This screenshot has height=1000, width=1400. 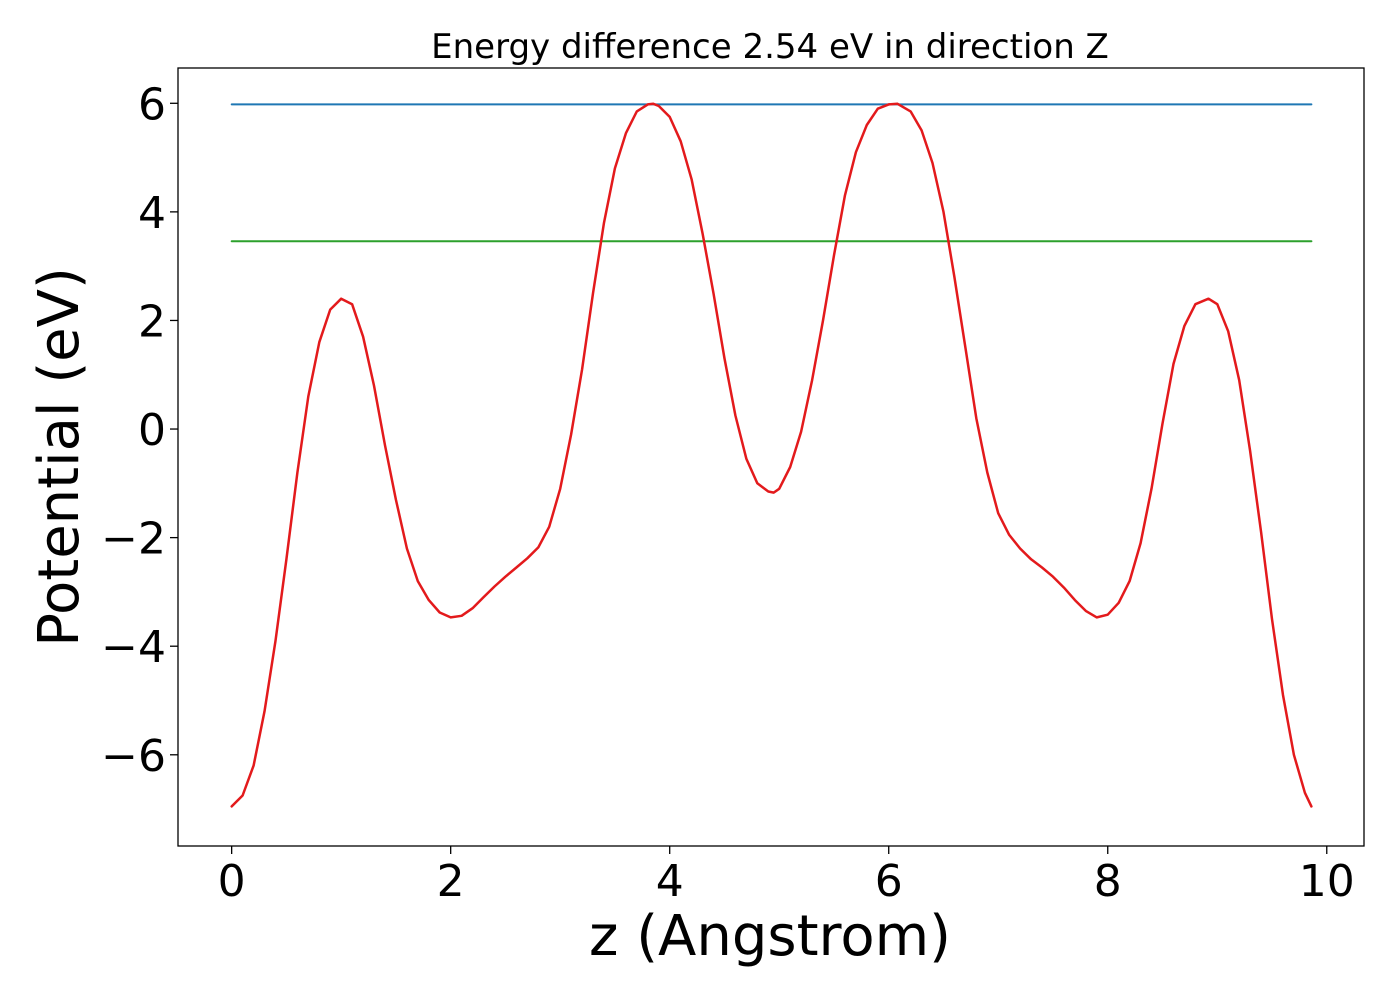 I want to click on y-tick-label: 2, so click(x=152, y=321).